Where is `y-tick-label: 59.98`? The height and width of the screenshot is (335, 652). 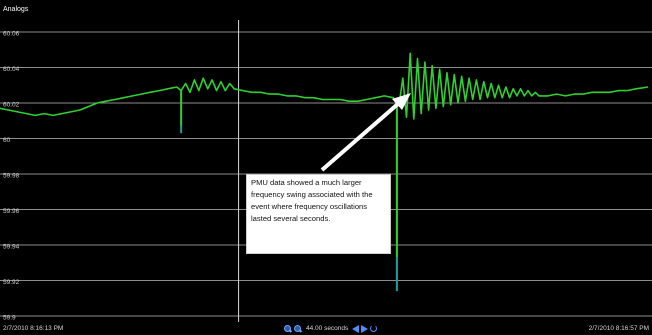
y-tick-label: 59.98 is located at coordinates (11, 176).